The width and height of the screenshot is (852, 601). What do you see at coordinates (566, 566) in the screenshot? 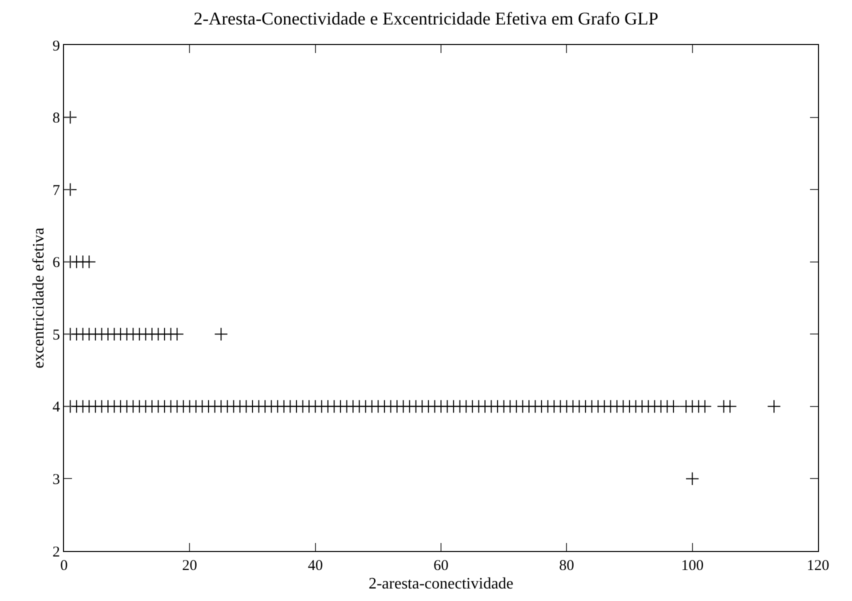
I see `x-tick-label: 80` at bounding box center [566, 566].